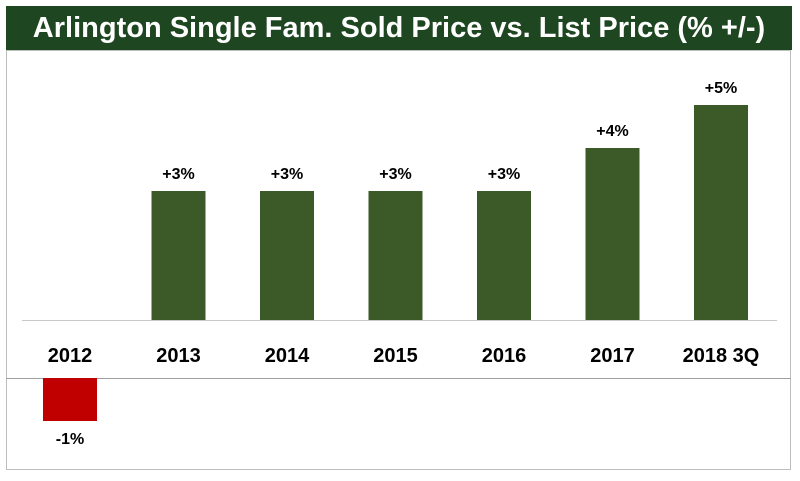  Describe the element at coordinates (721, 356) in the screenshot. I see `tick-label-2018-3q: 2018 3Q` at that location.